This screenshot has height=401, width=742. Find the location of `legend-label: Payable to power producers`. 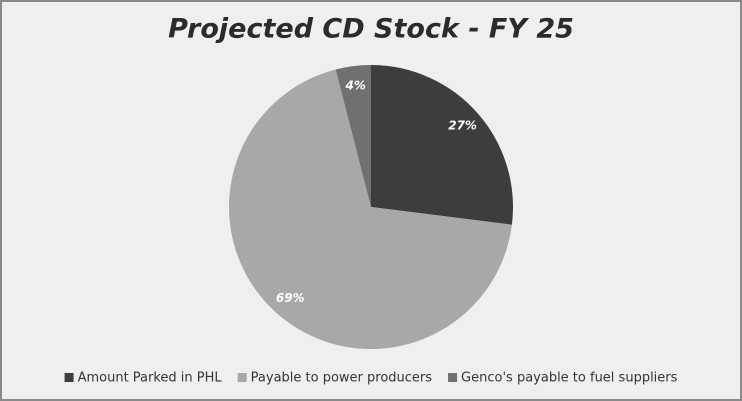

legend-label: Payable to power producers is located at coordinates (342, 378).